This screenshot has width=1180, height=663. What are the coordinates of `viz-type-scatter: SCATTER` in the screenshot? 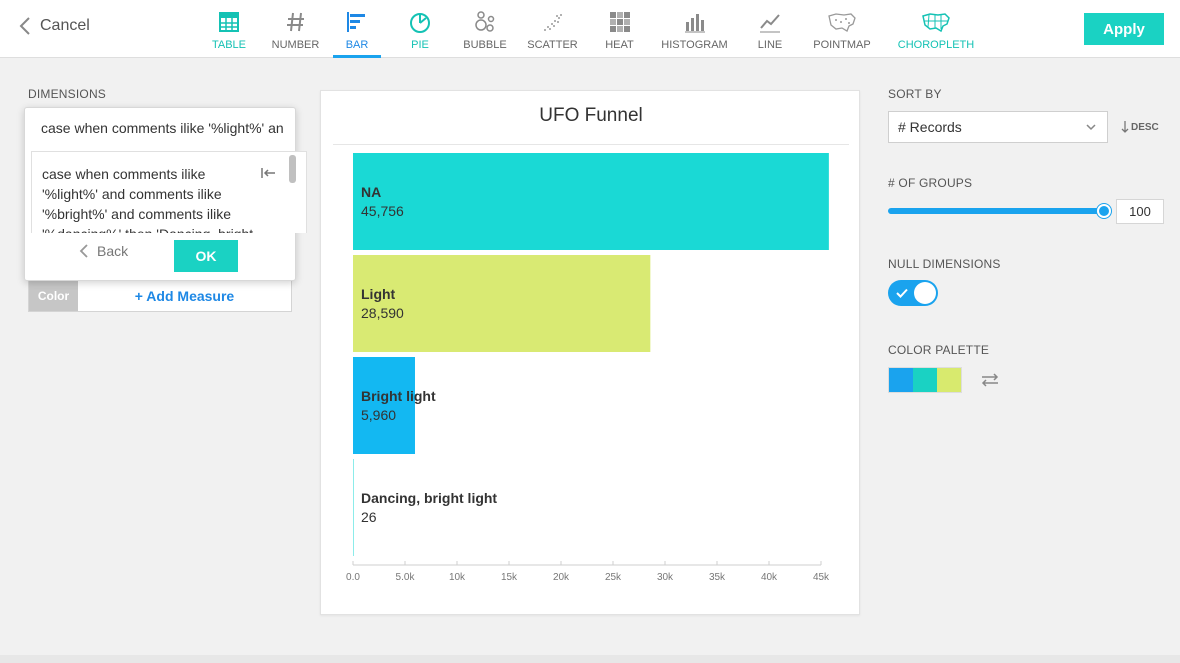 It's located at (552, 28).